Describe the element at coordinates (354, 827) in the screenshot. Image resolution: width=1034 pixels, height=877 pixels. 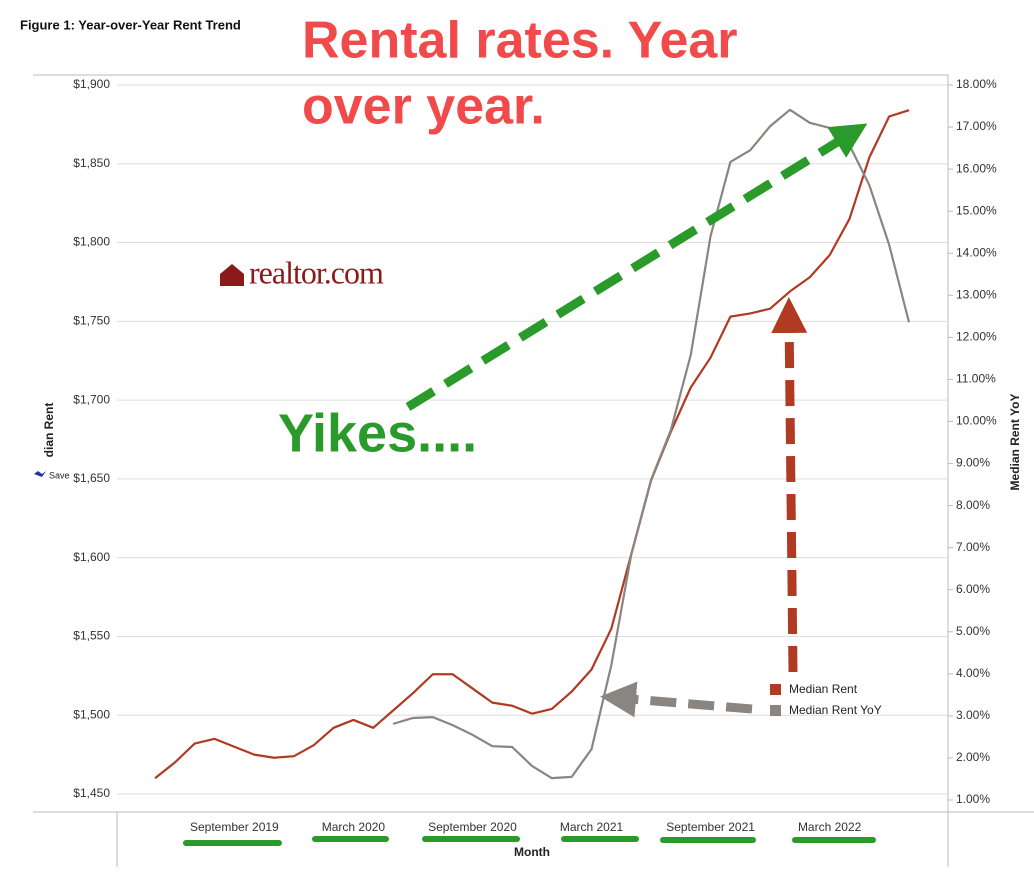
I see `x-tick-label: March 2020` at that location.